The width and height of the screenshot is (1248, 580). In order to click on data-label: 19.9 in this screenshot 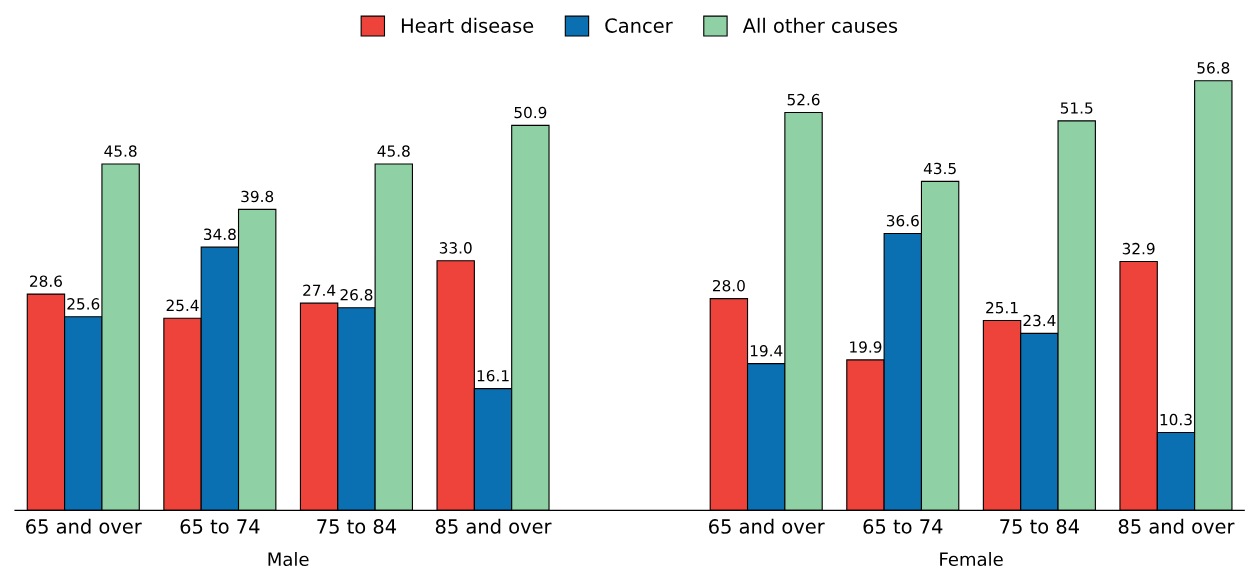, I will do `click(866, 347)`.